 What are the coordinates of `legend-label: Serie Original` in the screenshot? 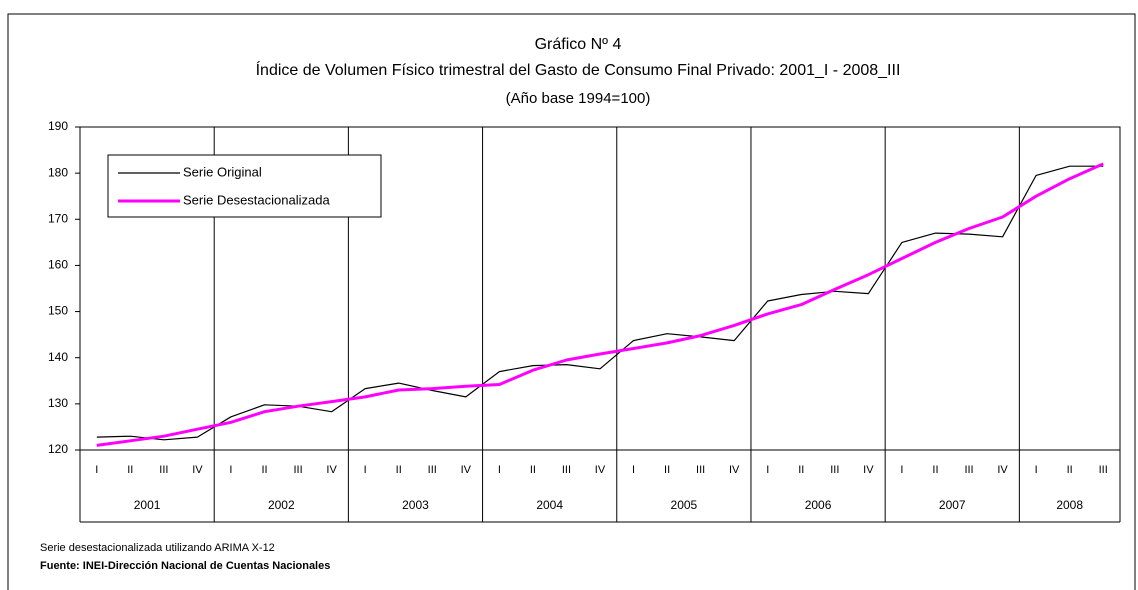 It's located at (222, 171).